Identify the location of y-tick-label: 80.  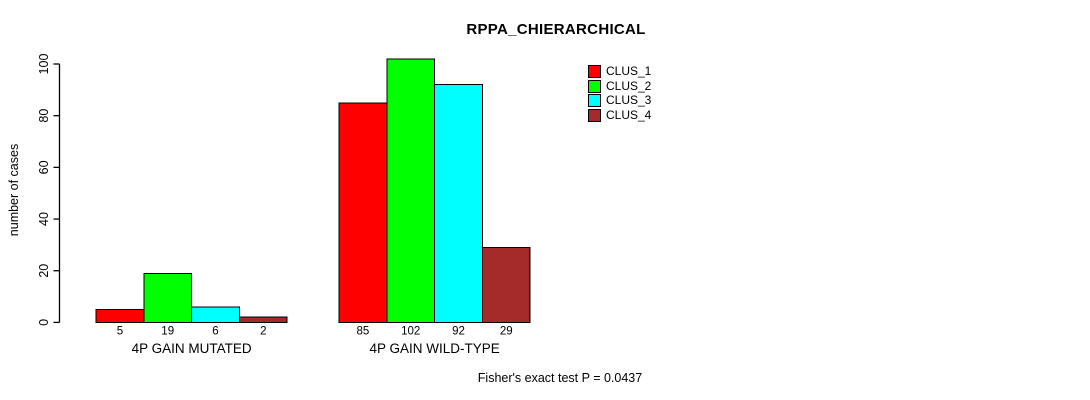
(44, 116).